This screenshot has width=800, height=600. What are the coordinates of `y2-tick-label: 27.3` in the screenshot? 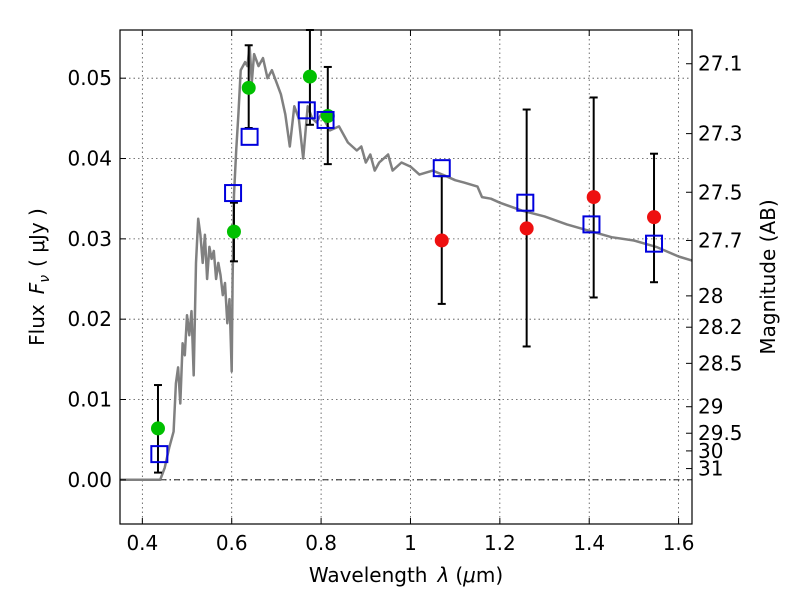 It's located at (720, 134).